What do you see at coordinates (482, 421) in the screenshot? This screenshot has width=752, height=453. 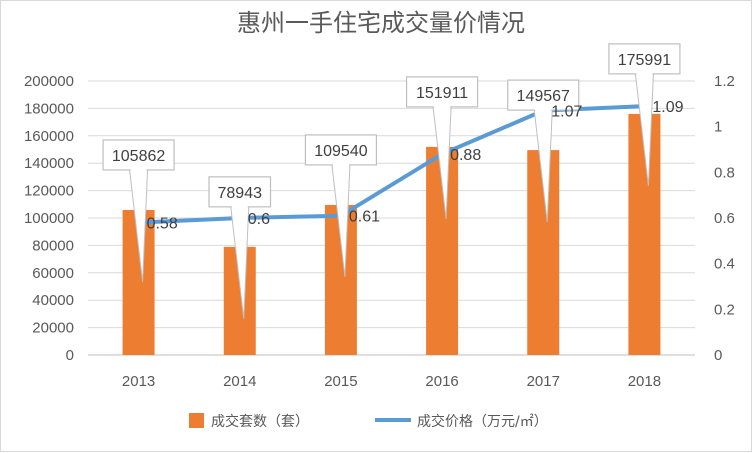 I see `legend-label-line: 成交价格（万元/㎡）` at bounding box center [482, 421].